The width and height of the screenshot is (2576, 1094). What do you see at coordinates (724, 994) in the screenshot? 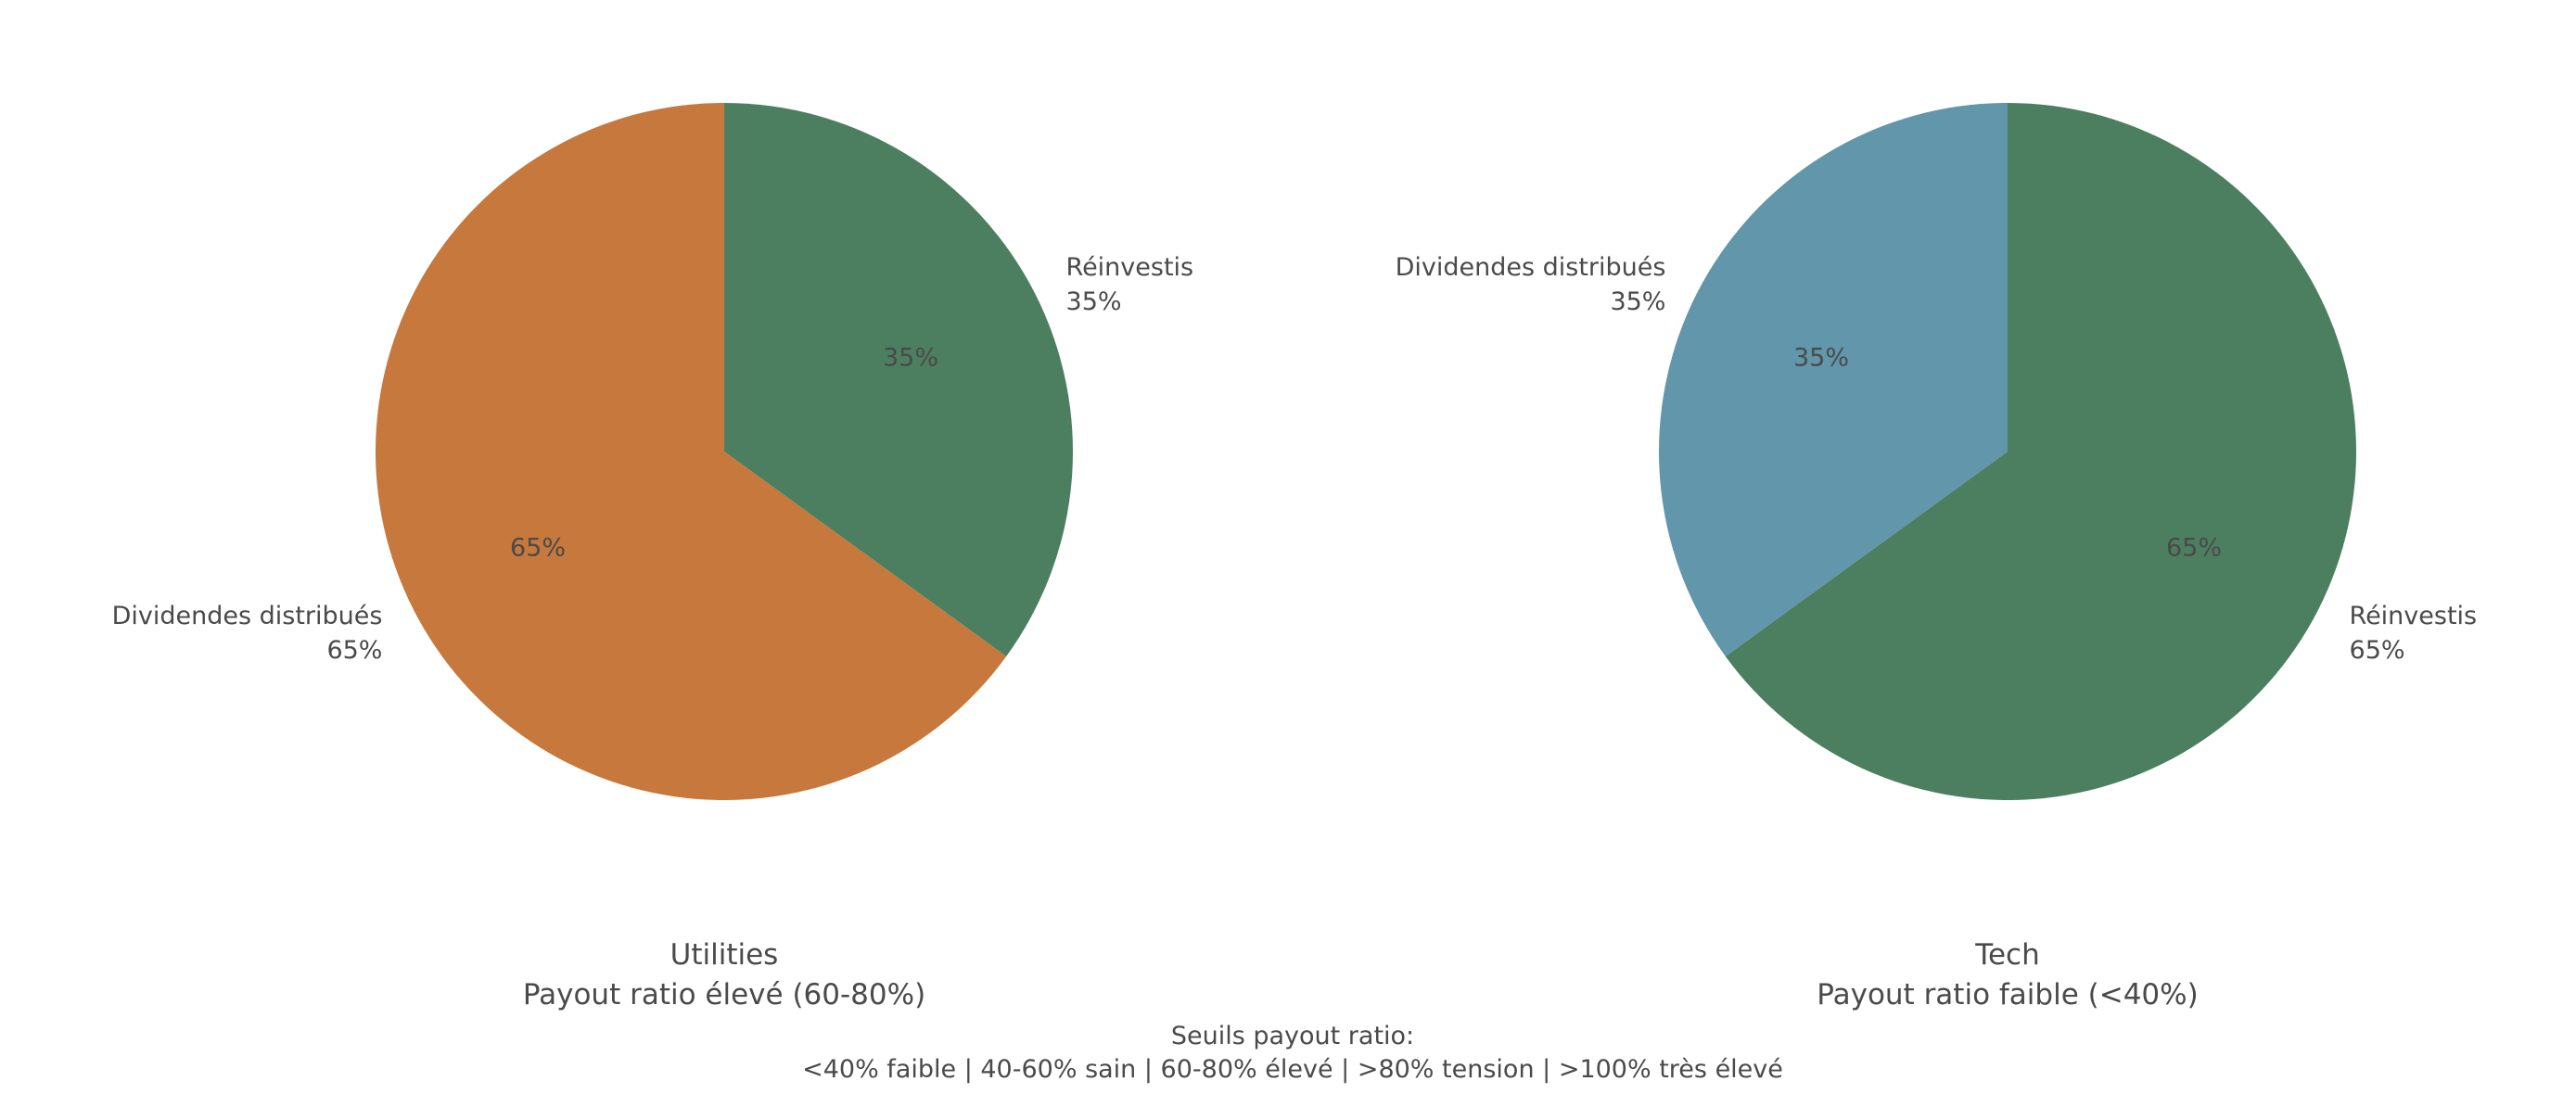
I see `chart-subtitle-0: Payout ratio élevé (60-80%)` at bounding box center [724, 994].